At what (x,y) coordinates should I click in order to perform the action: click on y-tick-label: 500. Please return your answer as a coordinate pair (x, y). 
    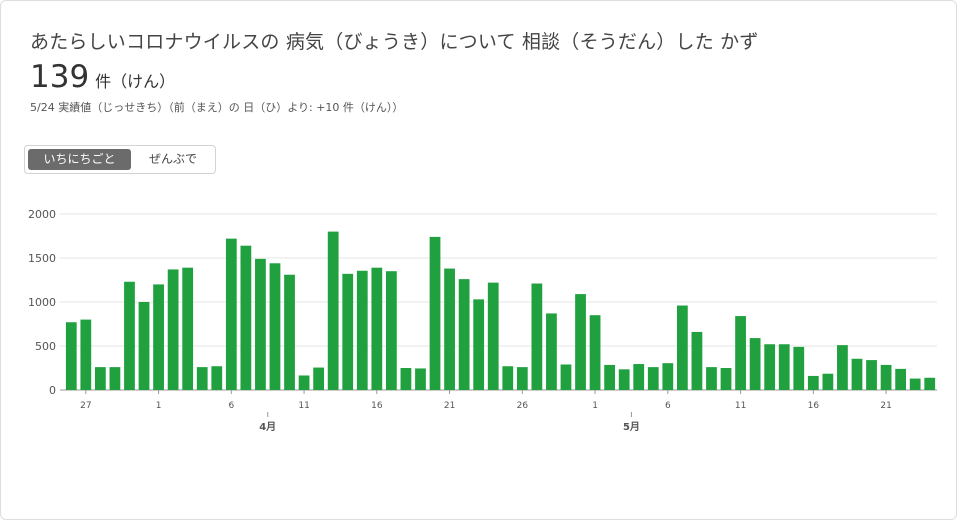
    Looking at the image, I should click on (45, 346).